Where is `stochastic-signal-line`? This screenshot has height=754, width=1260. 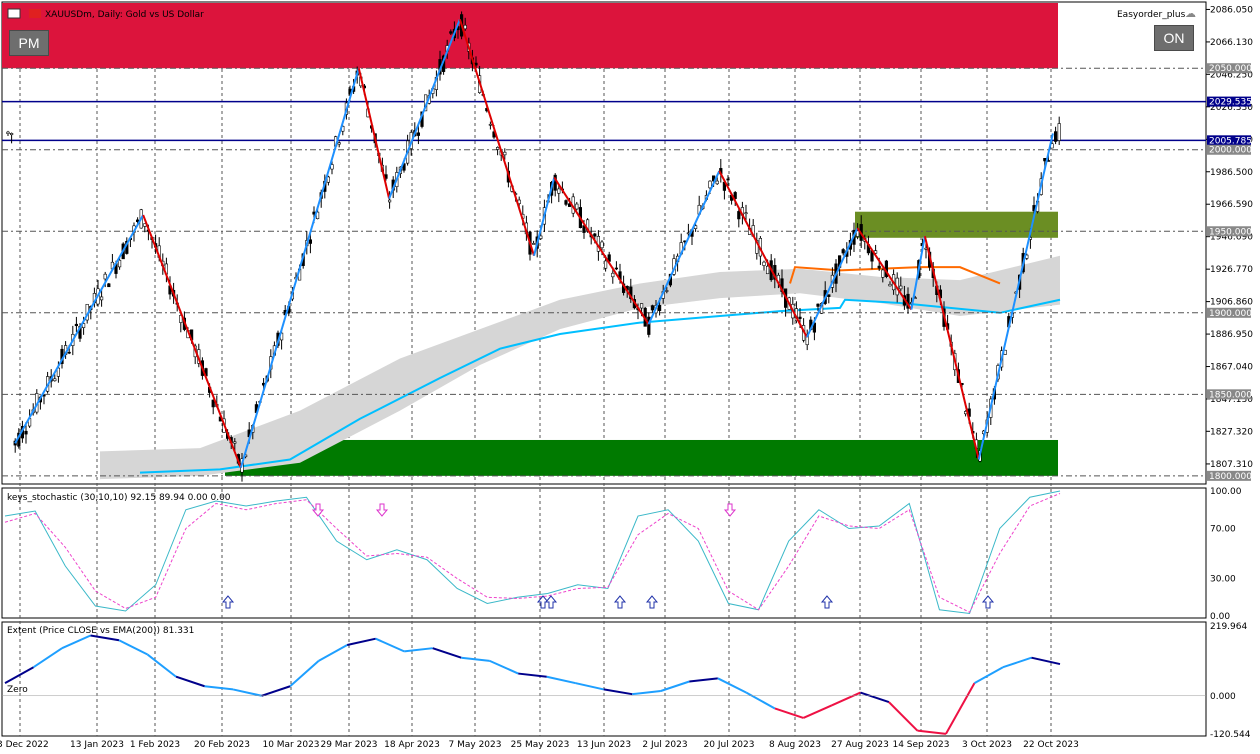
stochastic-signal-line is located at coordinates (532, 553).